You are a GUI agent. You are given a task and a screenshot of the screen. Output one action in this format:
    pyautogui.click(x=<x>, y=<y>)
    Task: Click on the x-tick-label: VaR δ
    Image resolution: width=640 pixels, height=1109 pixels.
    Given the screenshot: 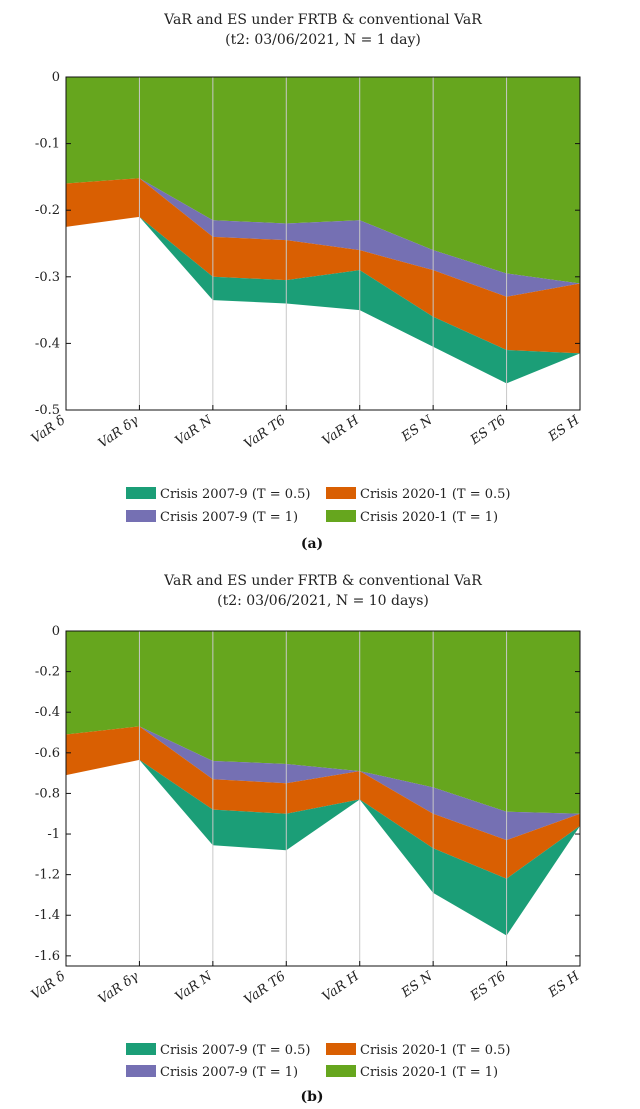 What is the action you would take?
    pyautogui.click(x=49, y=986)
    